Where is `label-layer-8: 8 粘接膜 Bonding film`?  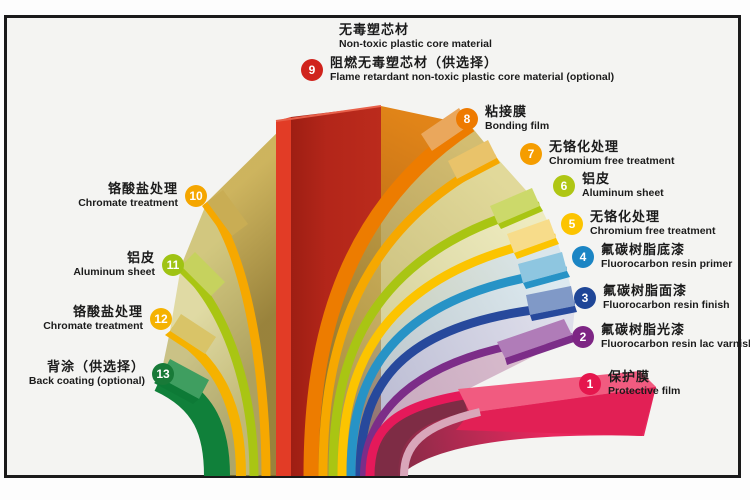 label-layer-8: 8 粘接膜 Bonding film is located at coordinates (502, 118).